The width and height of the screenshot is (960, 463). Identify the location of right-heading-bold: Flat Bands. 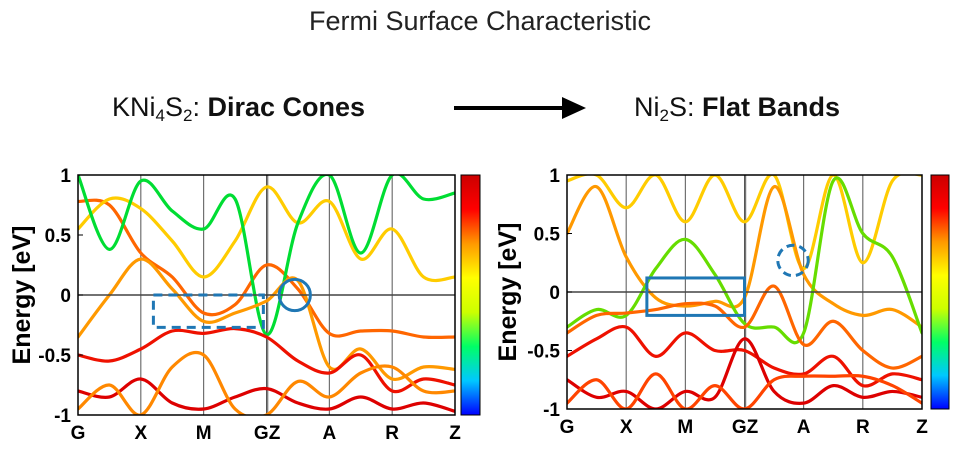
(771, 107).